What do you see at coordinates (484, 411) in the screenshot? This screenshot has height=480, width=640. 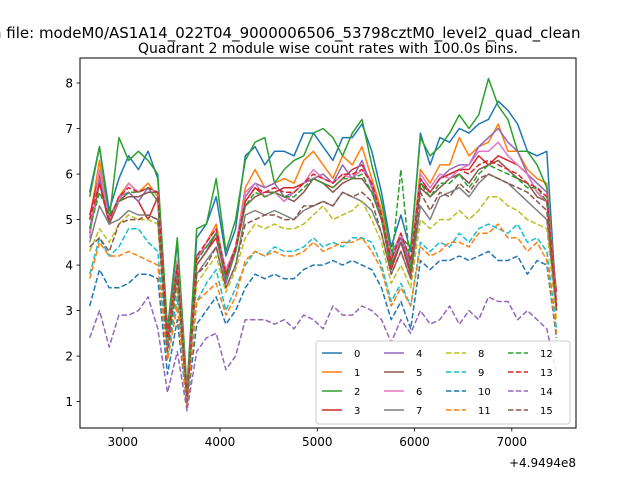 I see `legend-label-11: 11` at bounding box center [484, 411].